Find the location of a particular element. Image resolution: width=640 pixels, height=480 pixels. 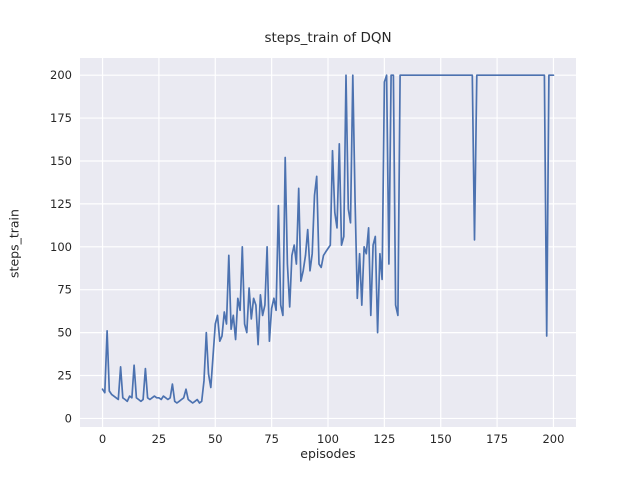

x-tick-label: 125 is located at coordinates (384, 439).